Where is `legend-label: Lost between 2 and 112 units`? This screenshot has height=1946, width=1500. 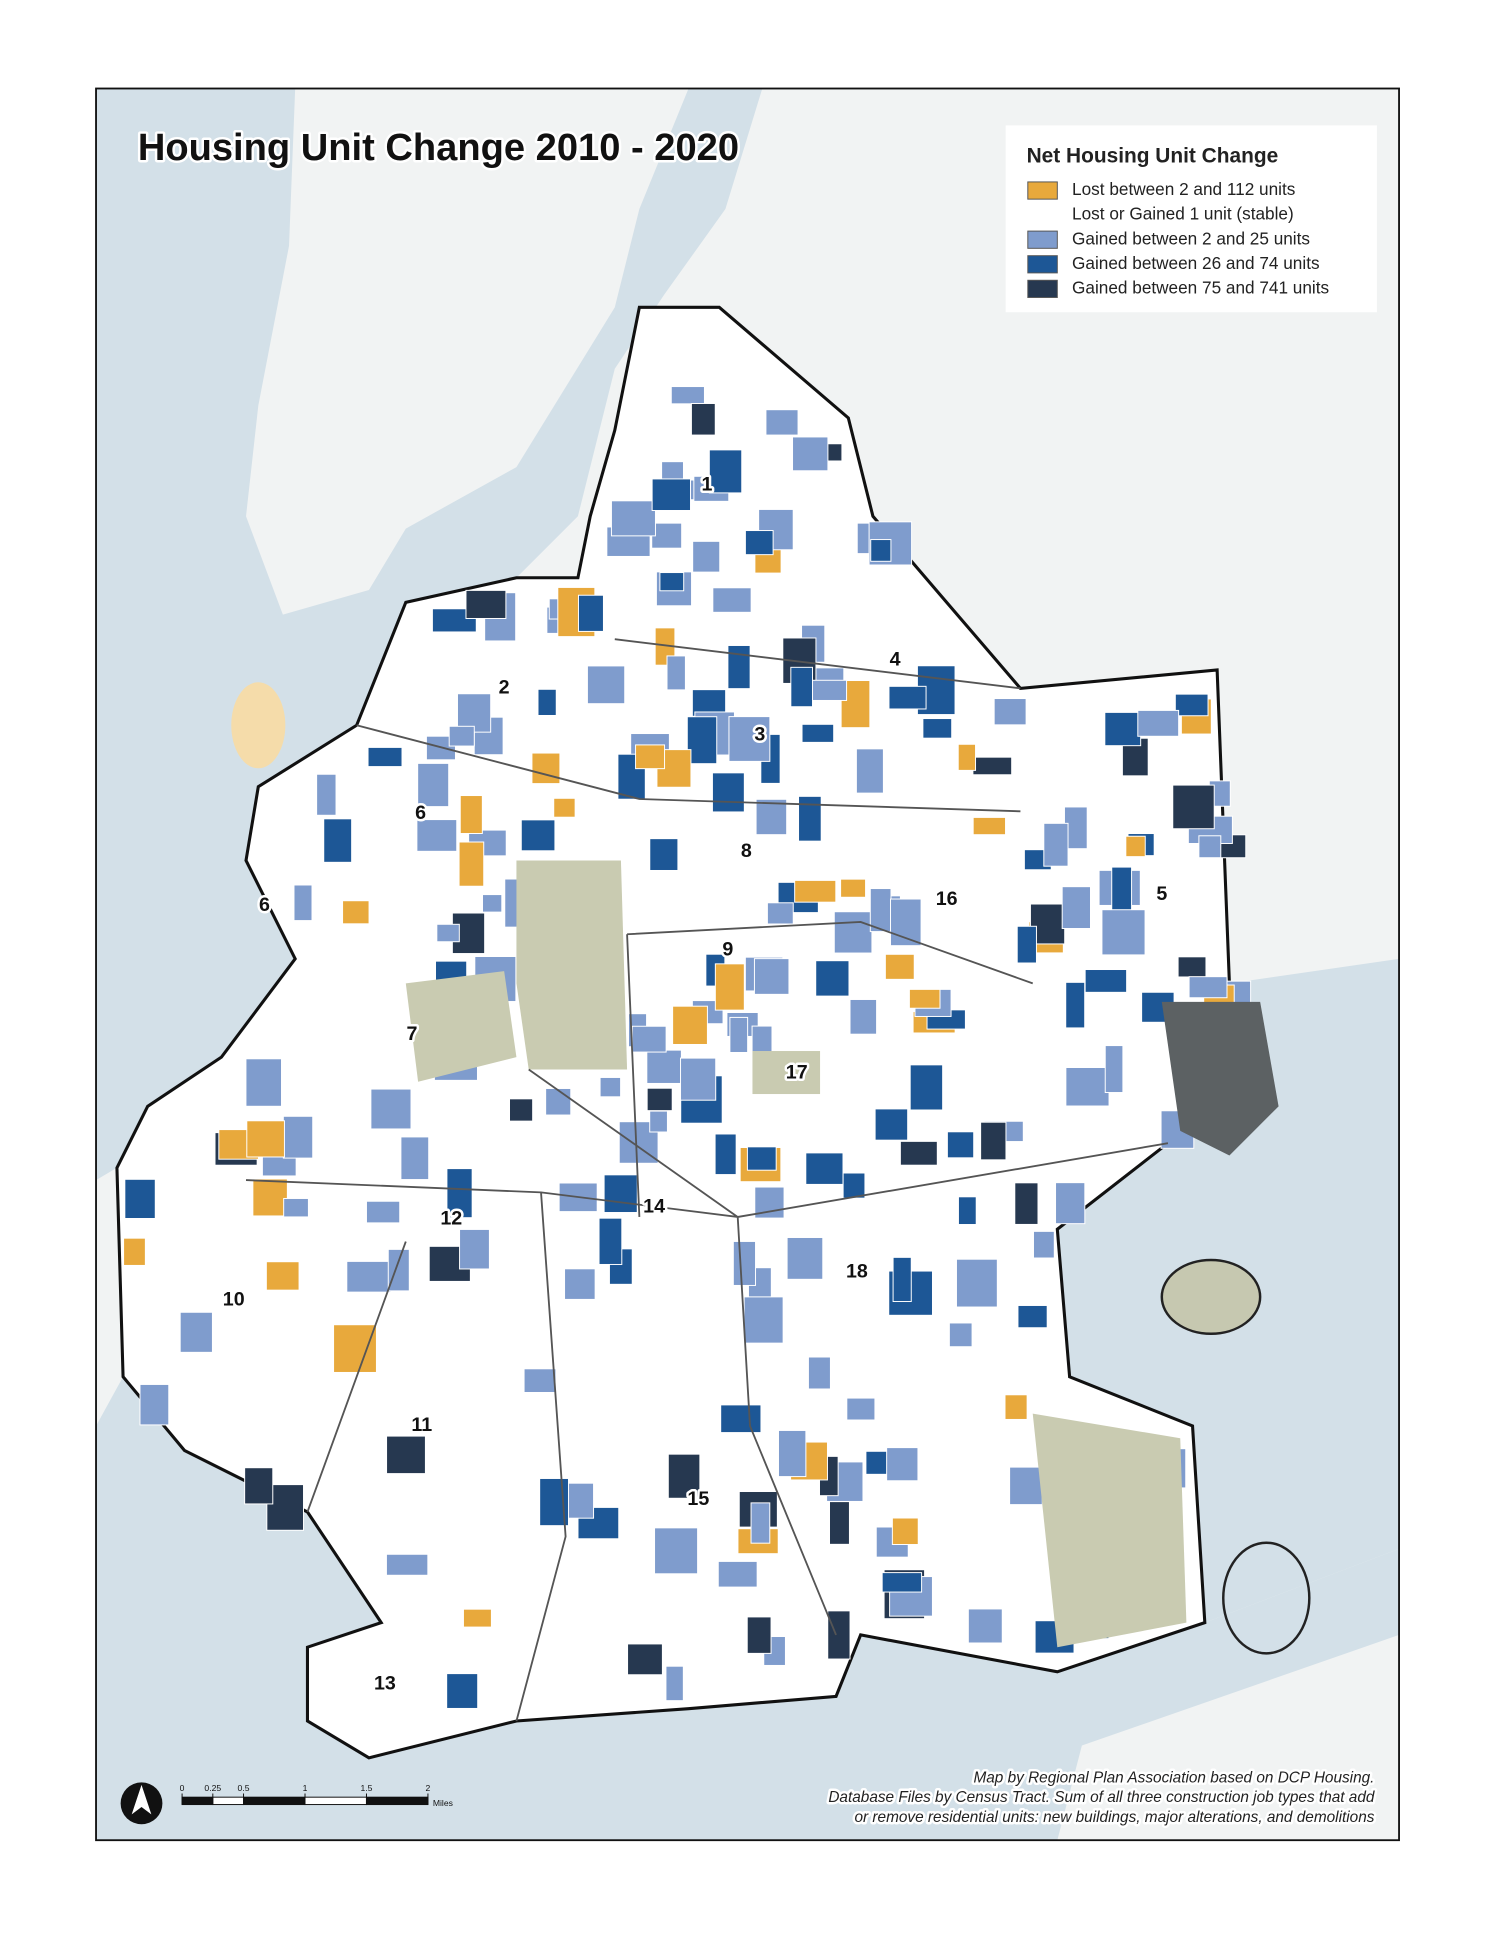
legend-label: Lost between 2 and 112 units is located at coordinates (1183, 189).